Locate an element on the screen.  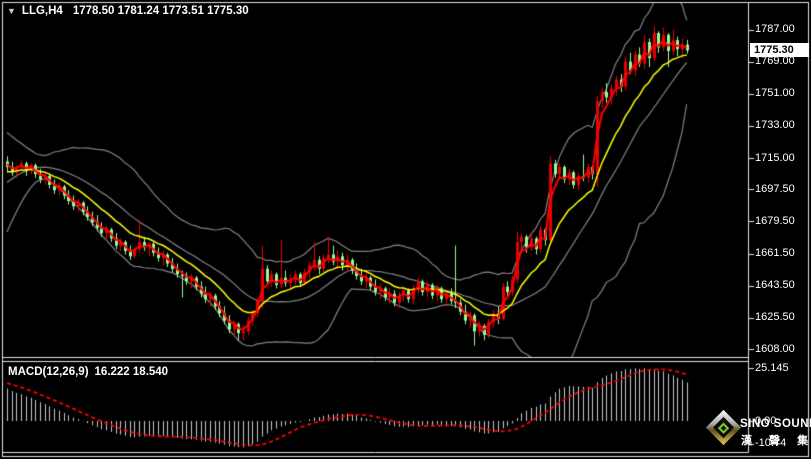
diamond-core is located at coordinates (723, 428).